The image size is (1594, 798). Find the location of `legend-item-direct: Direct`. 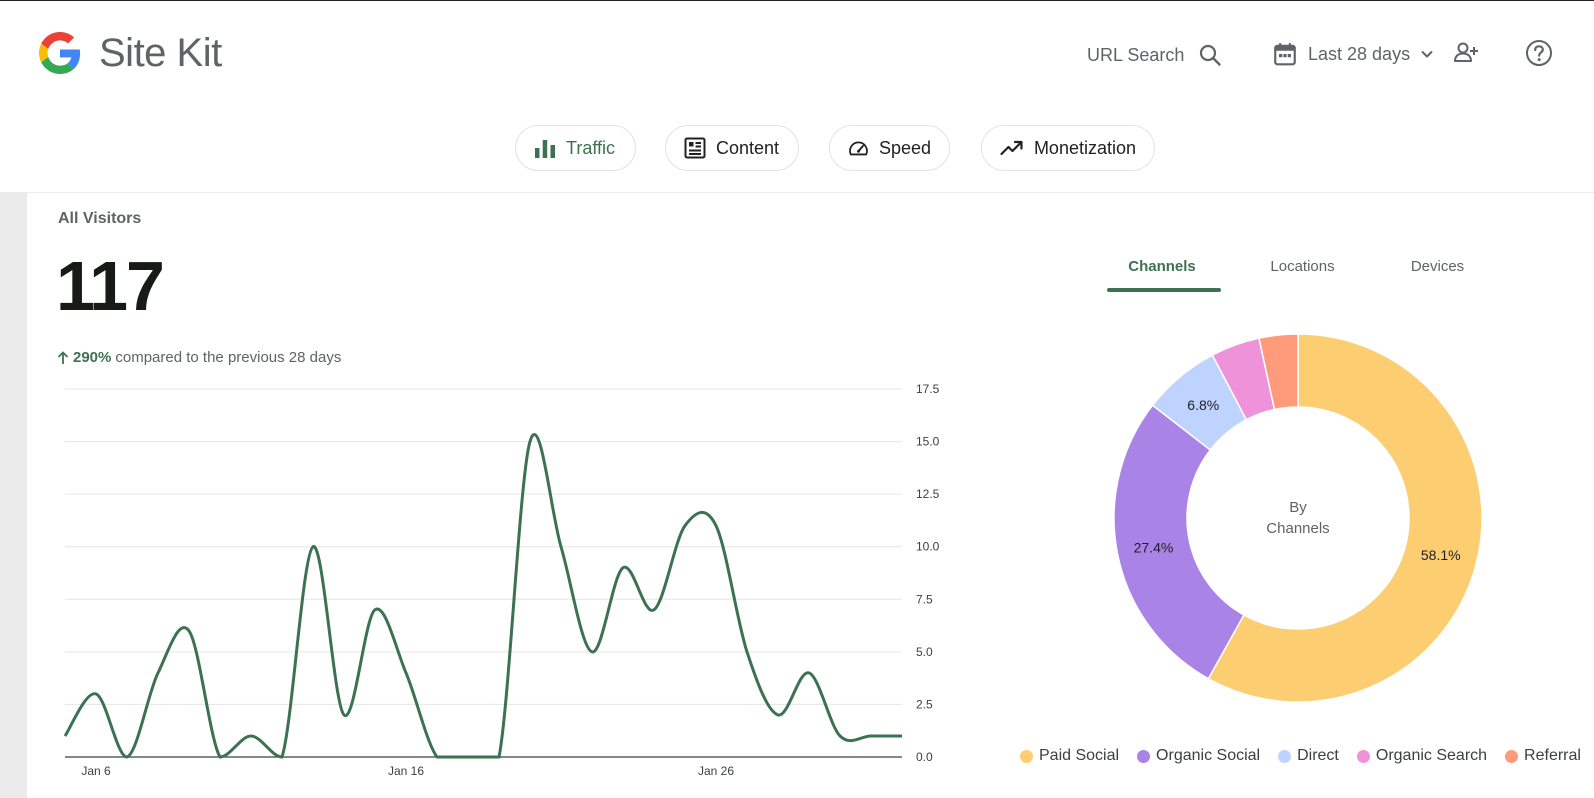

legend-item-direct: Direct is located at coordinates (1308, 756).